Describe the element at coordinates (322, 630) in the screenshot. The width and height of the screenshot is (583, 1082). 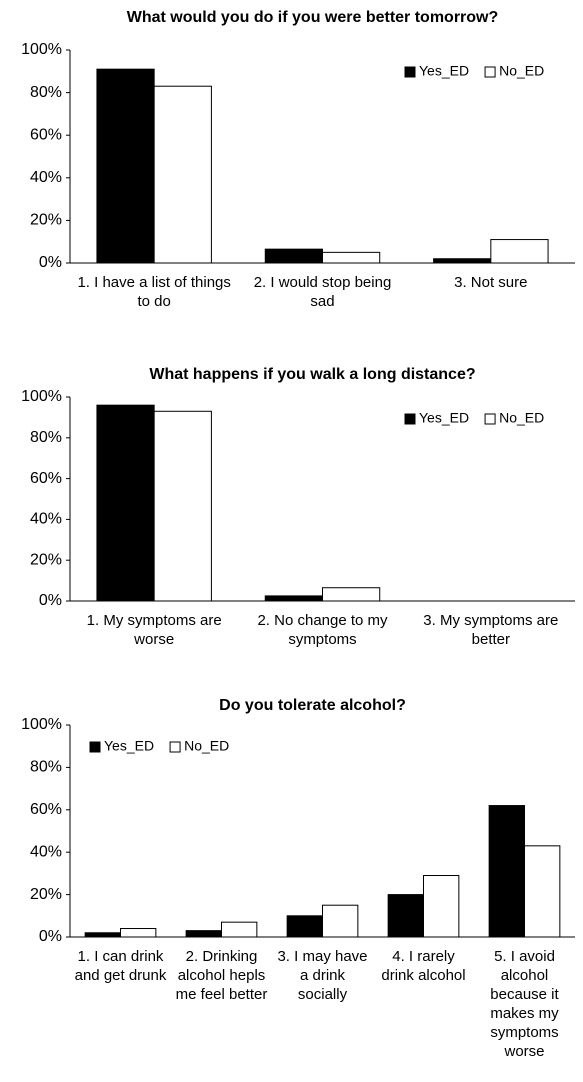
I see `x-tick-label: 2. No change to my symptoms` at that location.